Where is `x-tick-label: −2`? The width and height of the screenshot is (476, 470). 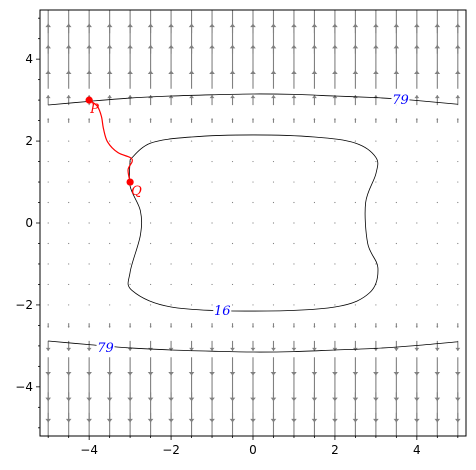 x-tick-label: −2 is located at coordinates (171, 450).